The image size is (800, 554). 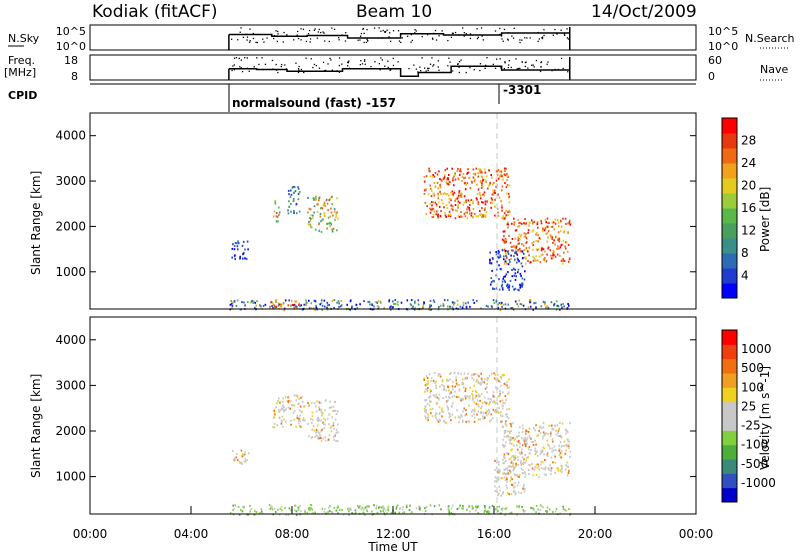 I want to click on power-colorbar: 4 8 12 16 20 24 28, so click(x=738, y=208).